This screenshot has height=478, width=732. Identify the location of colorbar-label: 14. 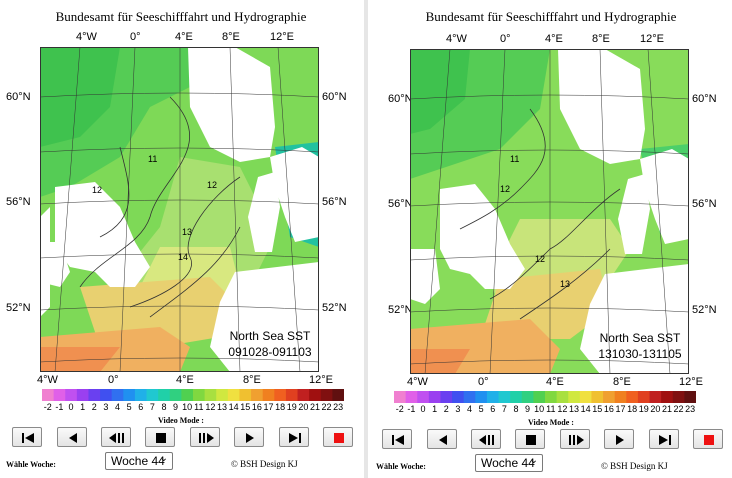
(233, 407).